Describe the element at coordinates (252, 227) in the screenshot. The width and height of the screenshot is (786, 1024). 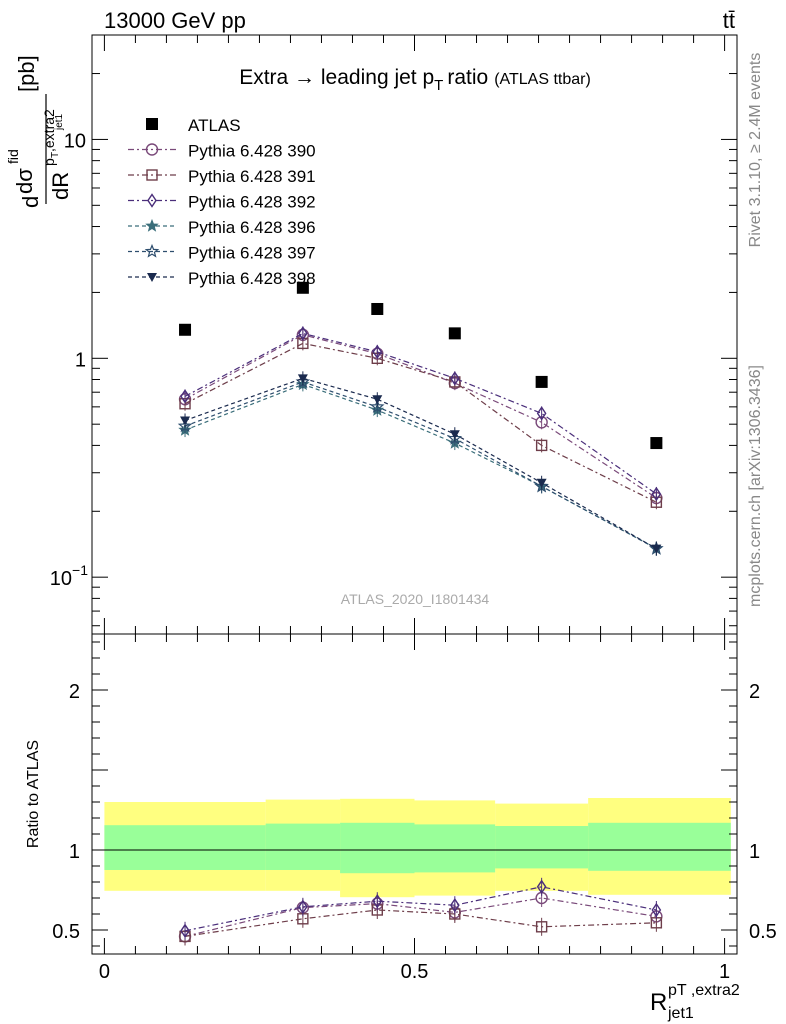
I see `legend-entry: Pythia 6.428 396` at that location.